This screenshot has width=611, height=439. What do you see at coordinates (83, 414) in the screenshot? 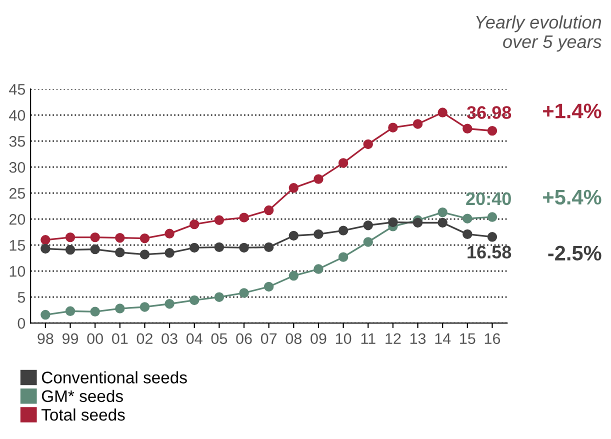
I see `legend-label: Total seeds` at bounding box center [83, 414].